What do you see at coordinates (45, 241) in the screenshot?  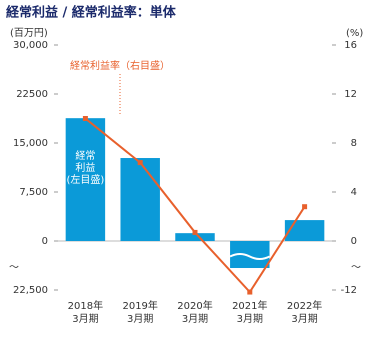 I see `y-tick-label: 0` at bounding box center [45, 241].